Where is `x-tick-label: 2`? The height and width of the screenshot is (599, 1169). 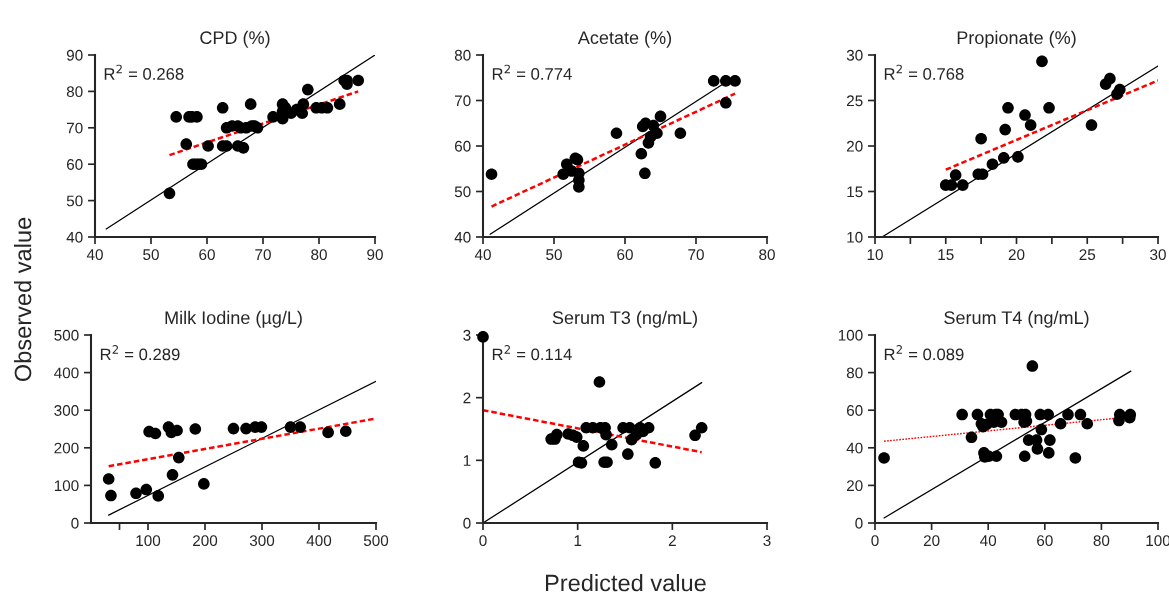
x-tick-label: 2 is located at coordinates (672, 540).